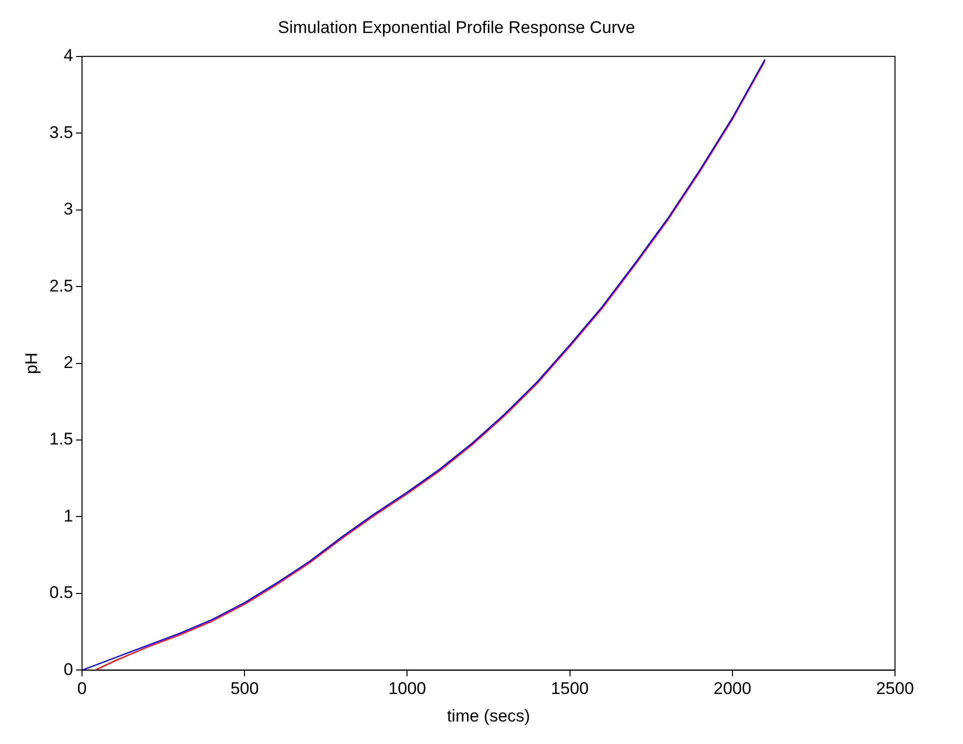 The width and height of the screenshot is (963, 744). I want to click on y-tick-label: 3, so click(69, 209).